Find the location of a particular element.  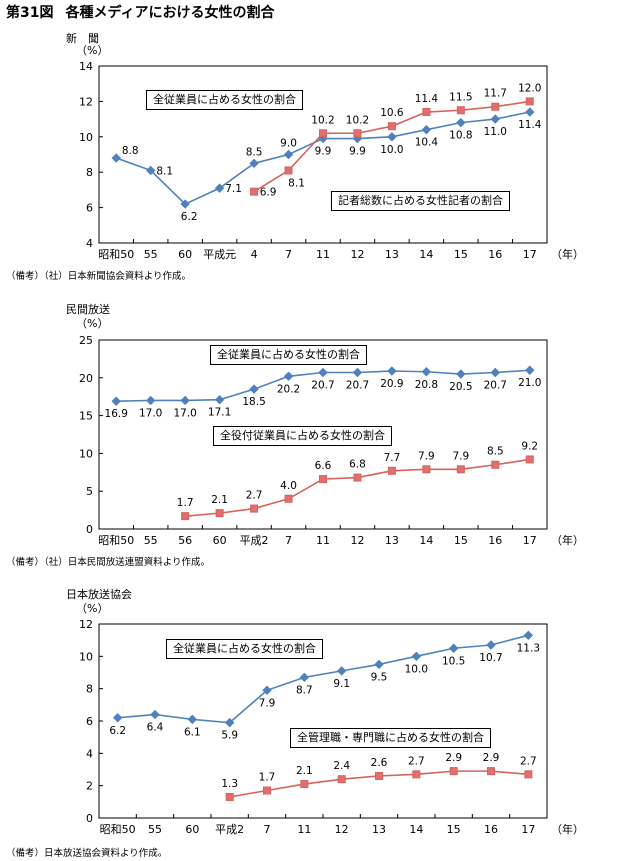

data-label: 6.9 is located at coordinates (268, 193).